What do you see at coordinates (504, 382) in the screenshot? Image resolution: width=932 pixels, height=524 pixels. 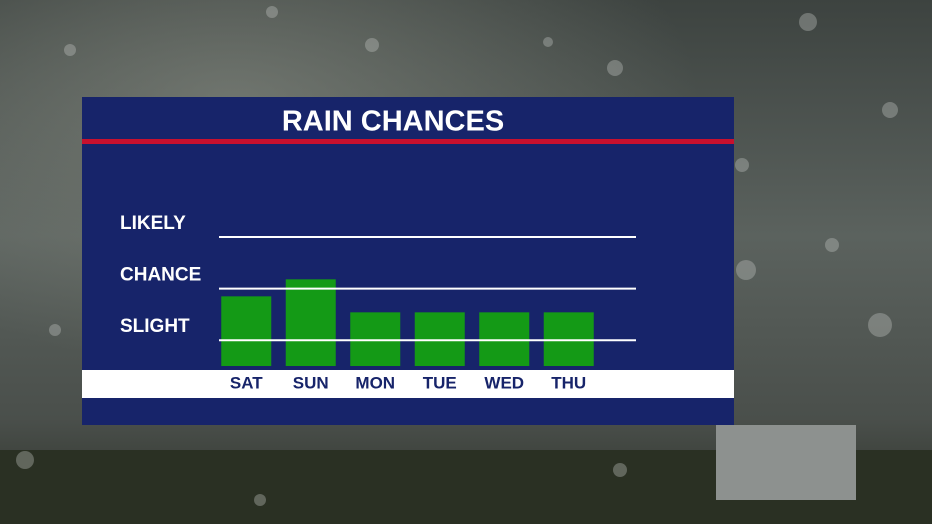 I see `x-tick-label: WED` at bounding box center [504, 382].